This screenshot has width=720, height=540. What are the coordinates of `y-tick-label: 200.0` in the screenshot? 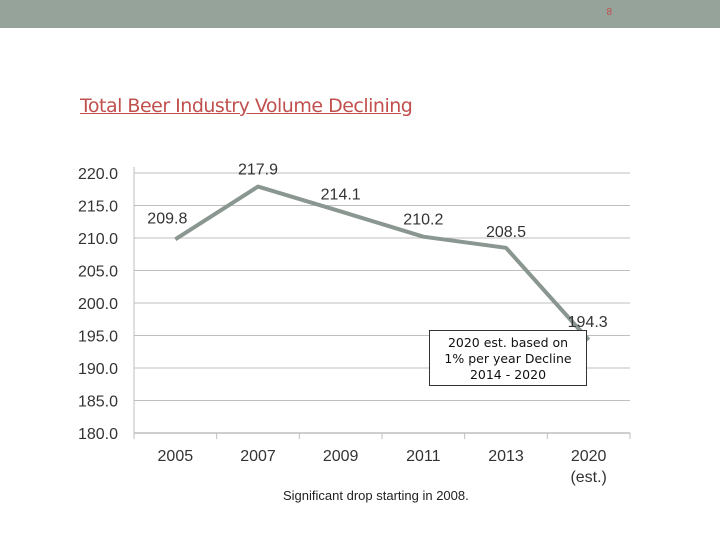 It's located at (98, 304).